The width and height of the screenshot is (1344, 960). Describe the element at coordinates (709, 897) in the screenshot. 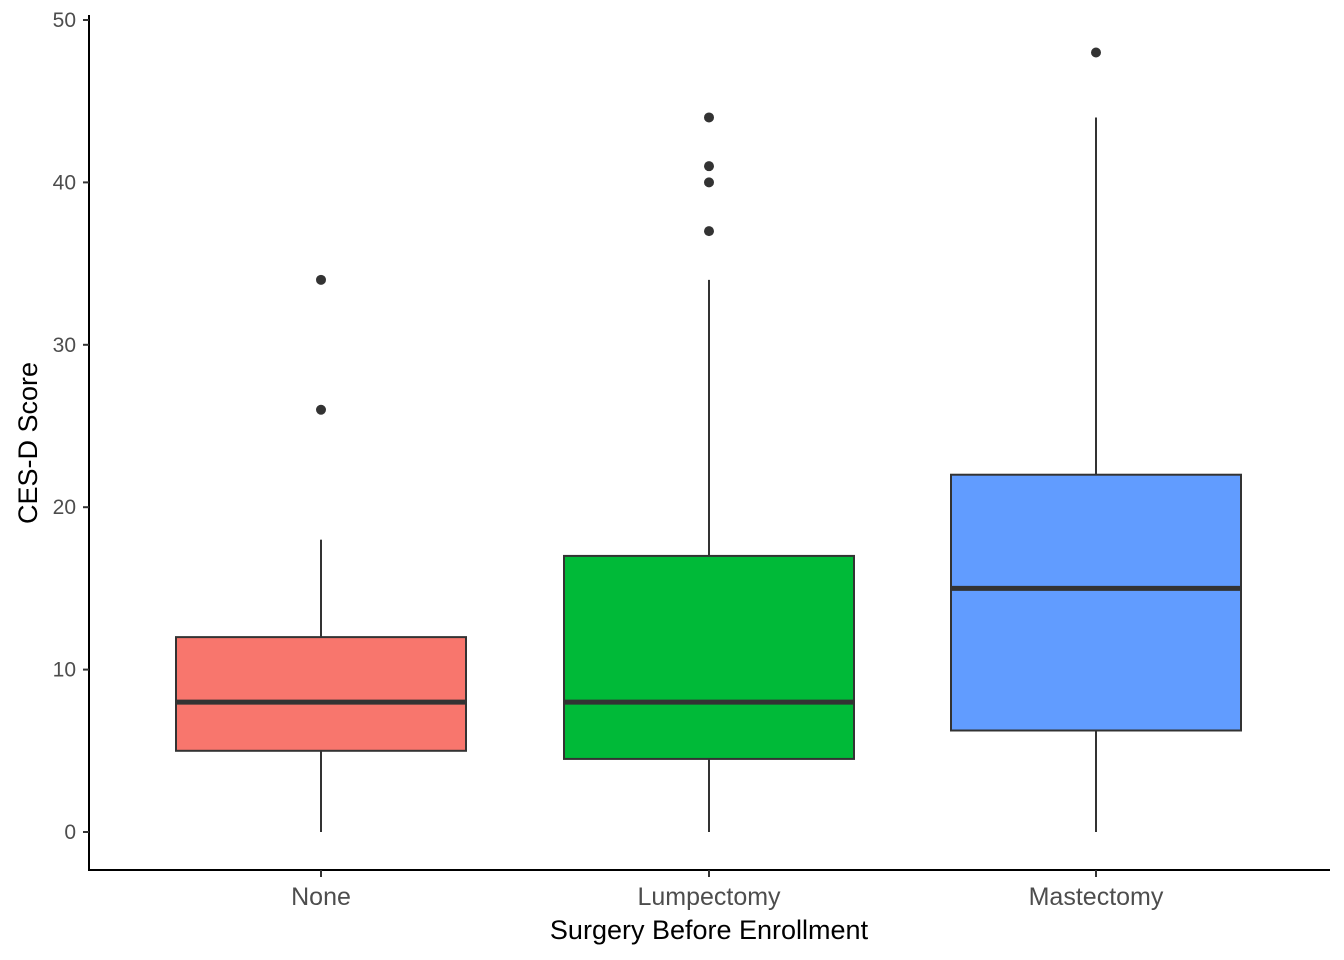

I see `x-tick-label: Lumpectomy` at that location.